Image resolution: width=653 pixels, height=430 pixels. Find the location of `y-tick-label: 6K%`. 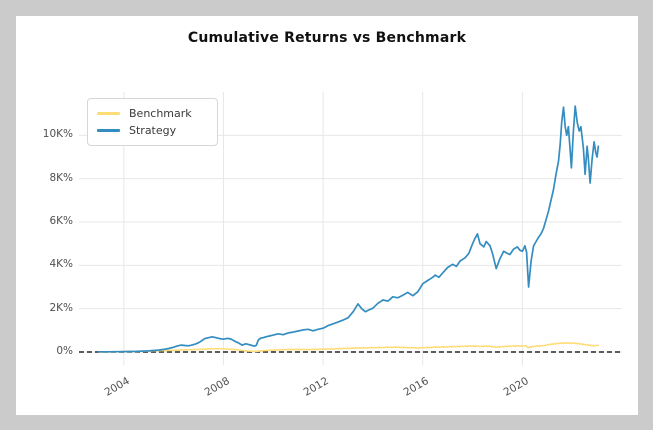

y-tick-label: 6K% is located at coordinates (61, 221).